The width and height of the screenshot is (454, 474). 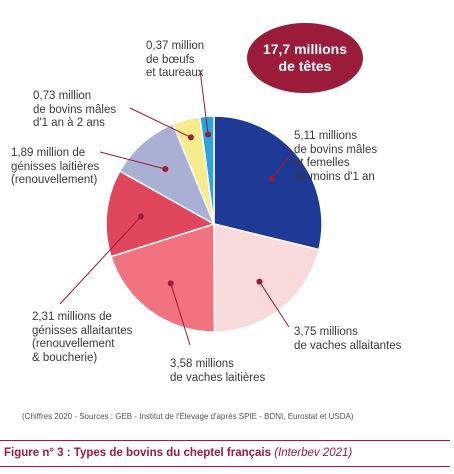 What do you see at coordinates (207, 170) in the screenshot?
I see `pie-slice-boeufs-taureaux` at bounding box center [207, 170].